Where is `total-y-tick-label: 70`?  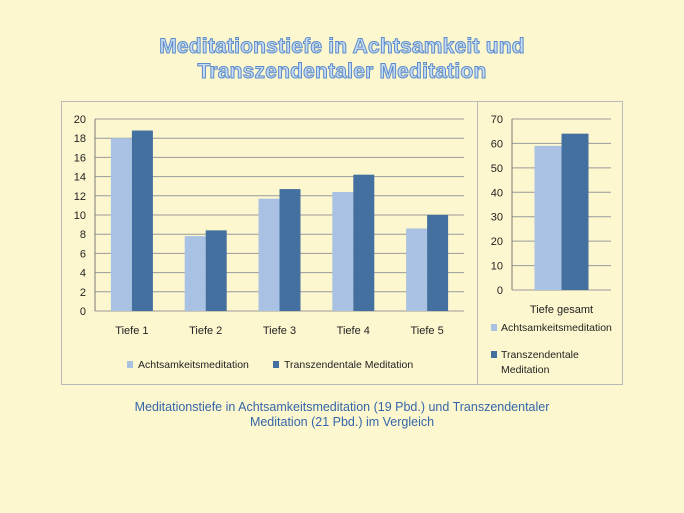 total-y-tick-label: 70 is located at coordinates (497, 120).